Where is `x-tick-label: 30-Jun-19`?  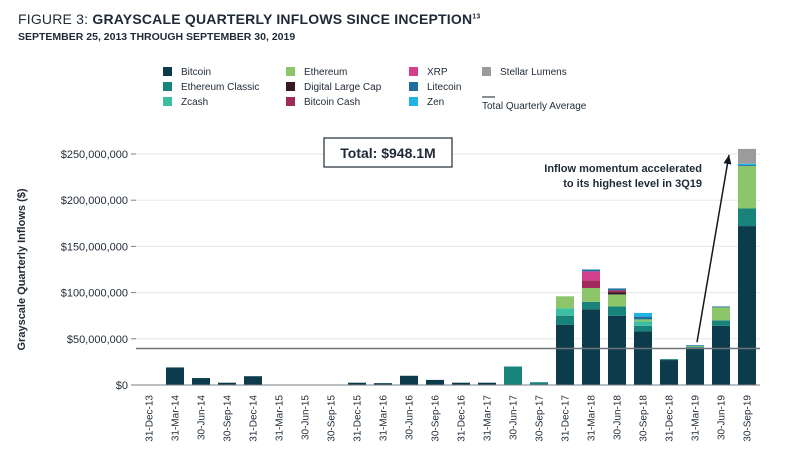 x-tick-label: 30-Jun-19 is located at coordinates (722, 417).